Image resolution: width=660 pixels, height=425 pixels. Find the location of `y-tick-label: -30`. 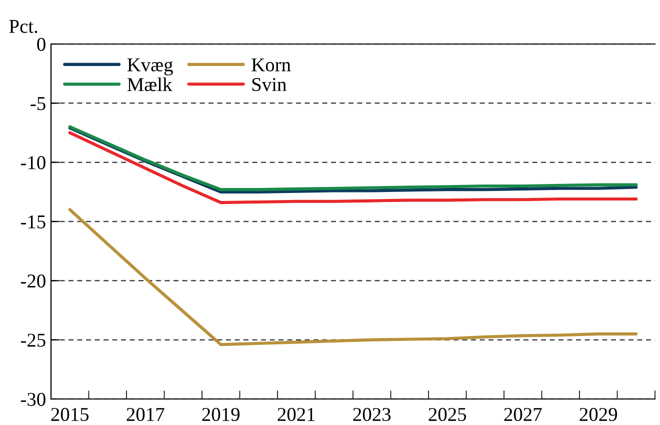

y-tick-label: -30 is located at coordinates (33, 399).